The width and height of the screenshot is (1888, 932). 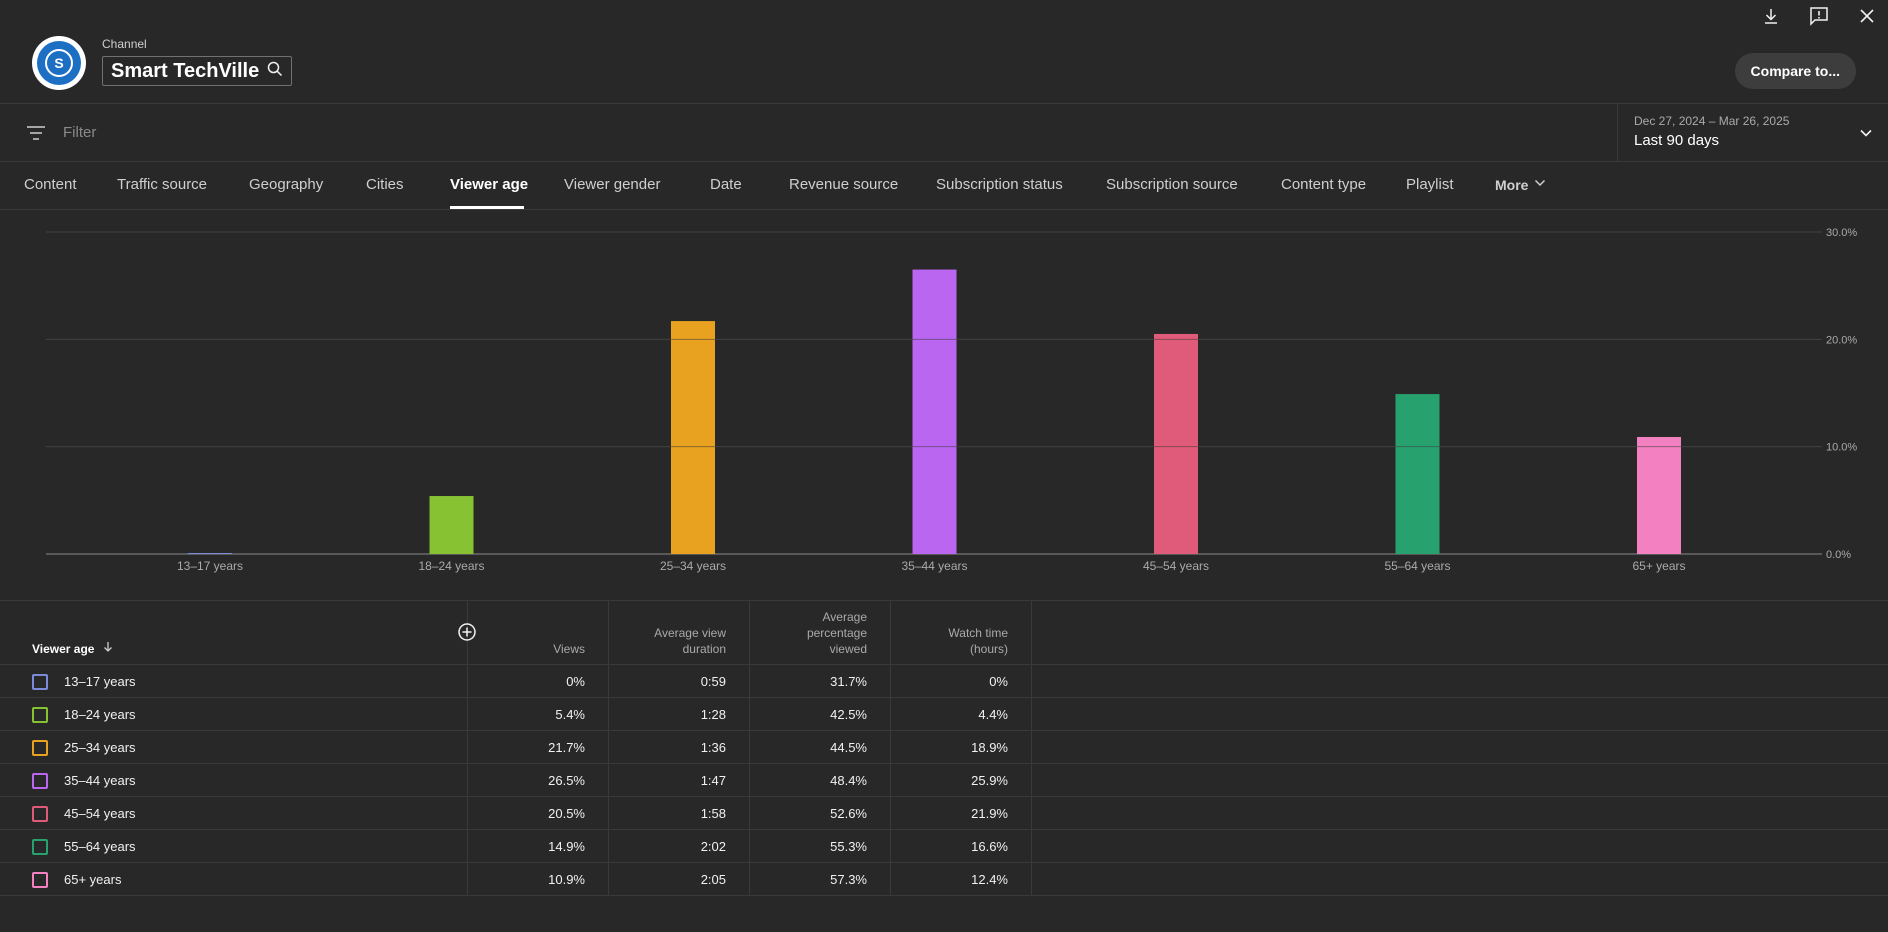 What do you see at coordinates (1677, 140) in the screenshot?
I see `date-preset-text: Last 90 days` at bounding box center [1677, 140].